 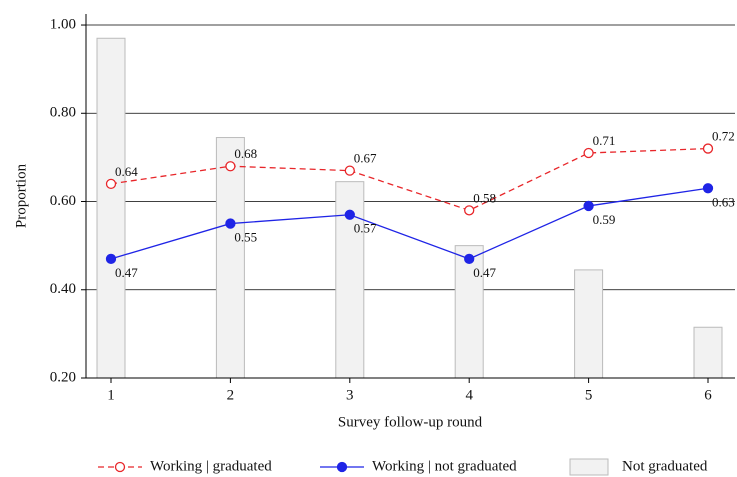 What do you see at coordinates (410, 422) in the screenshot?
I see `x-axis-title: Survey follow-up round` at bounding box center [410, 422].